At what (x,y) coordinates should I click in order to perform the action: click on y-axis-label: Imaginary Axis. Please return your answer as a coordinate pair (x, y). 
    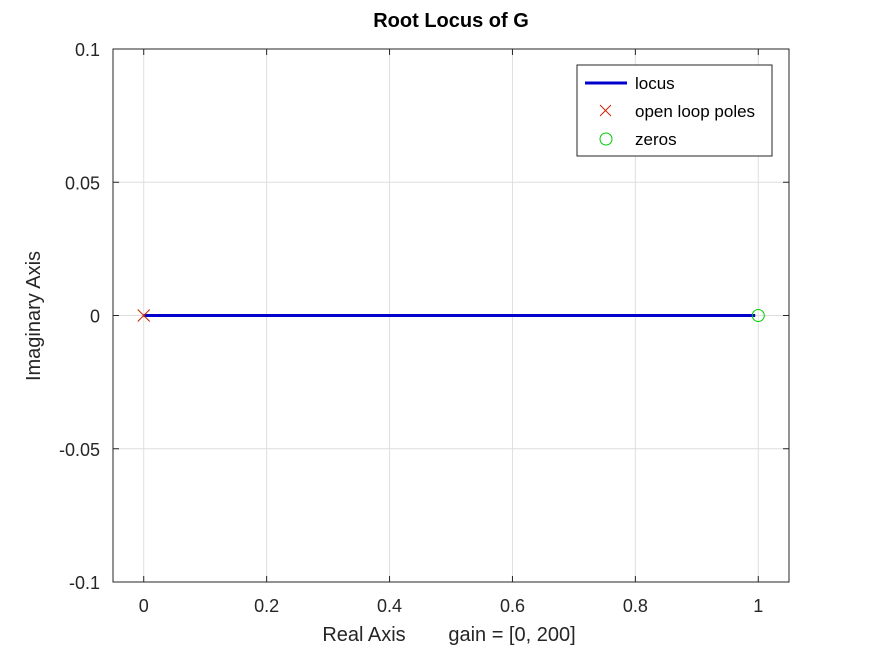
    Looking at the image, I should click on (34, 316).